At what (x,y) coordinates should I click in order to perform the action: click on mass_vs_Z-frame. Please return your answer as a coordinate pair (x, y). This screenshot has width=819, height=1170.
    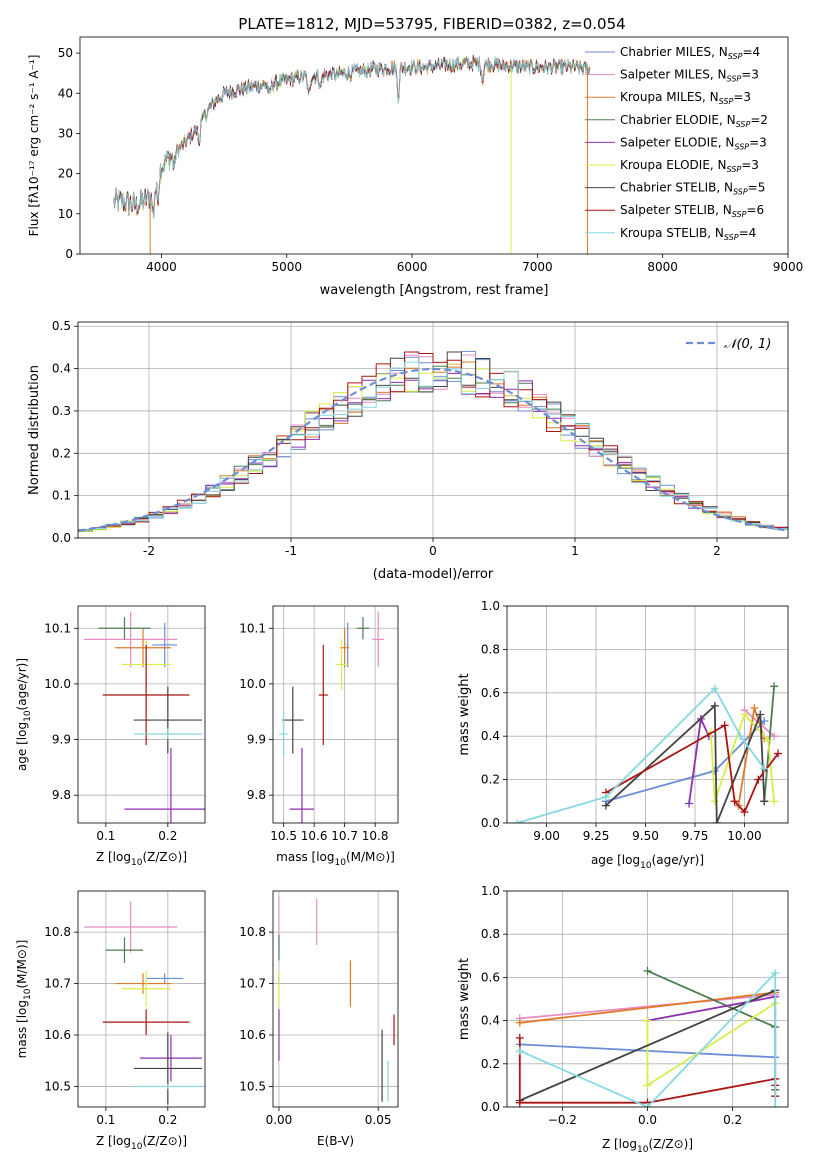
    Looking at the image, I should click on (141, 999).